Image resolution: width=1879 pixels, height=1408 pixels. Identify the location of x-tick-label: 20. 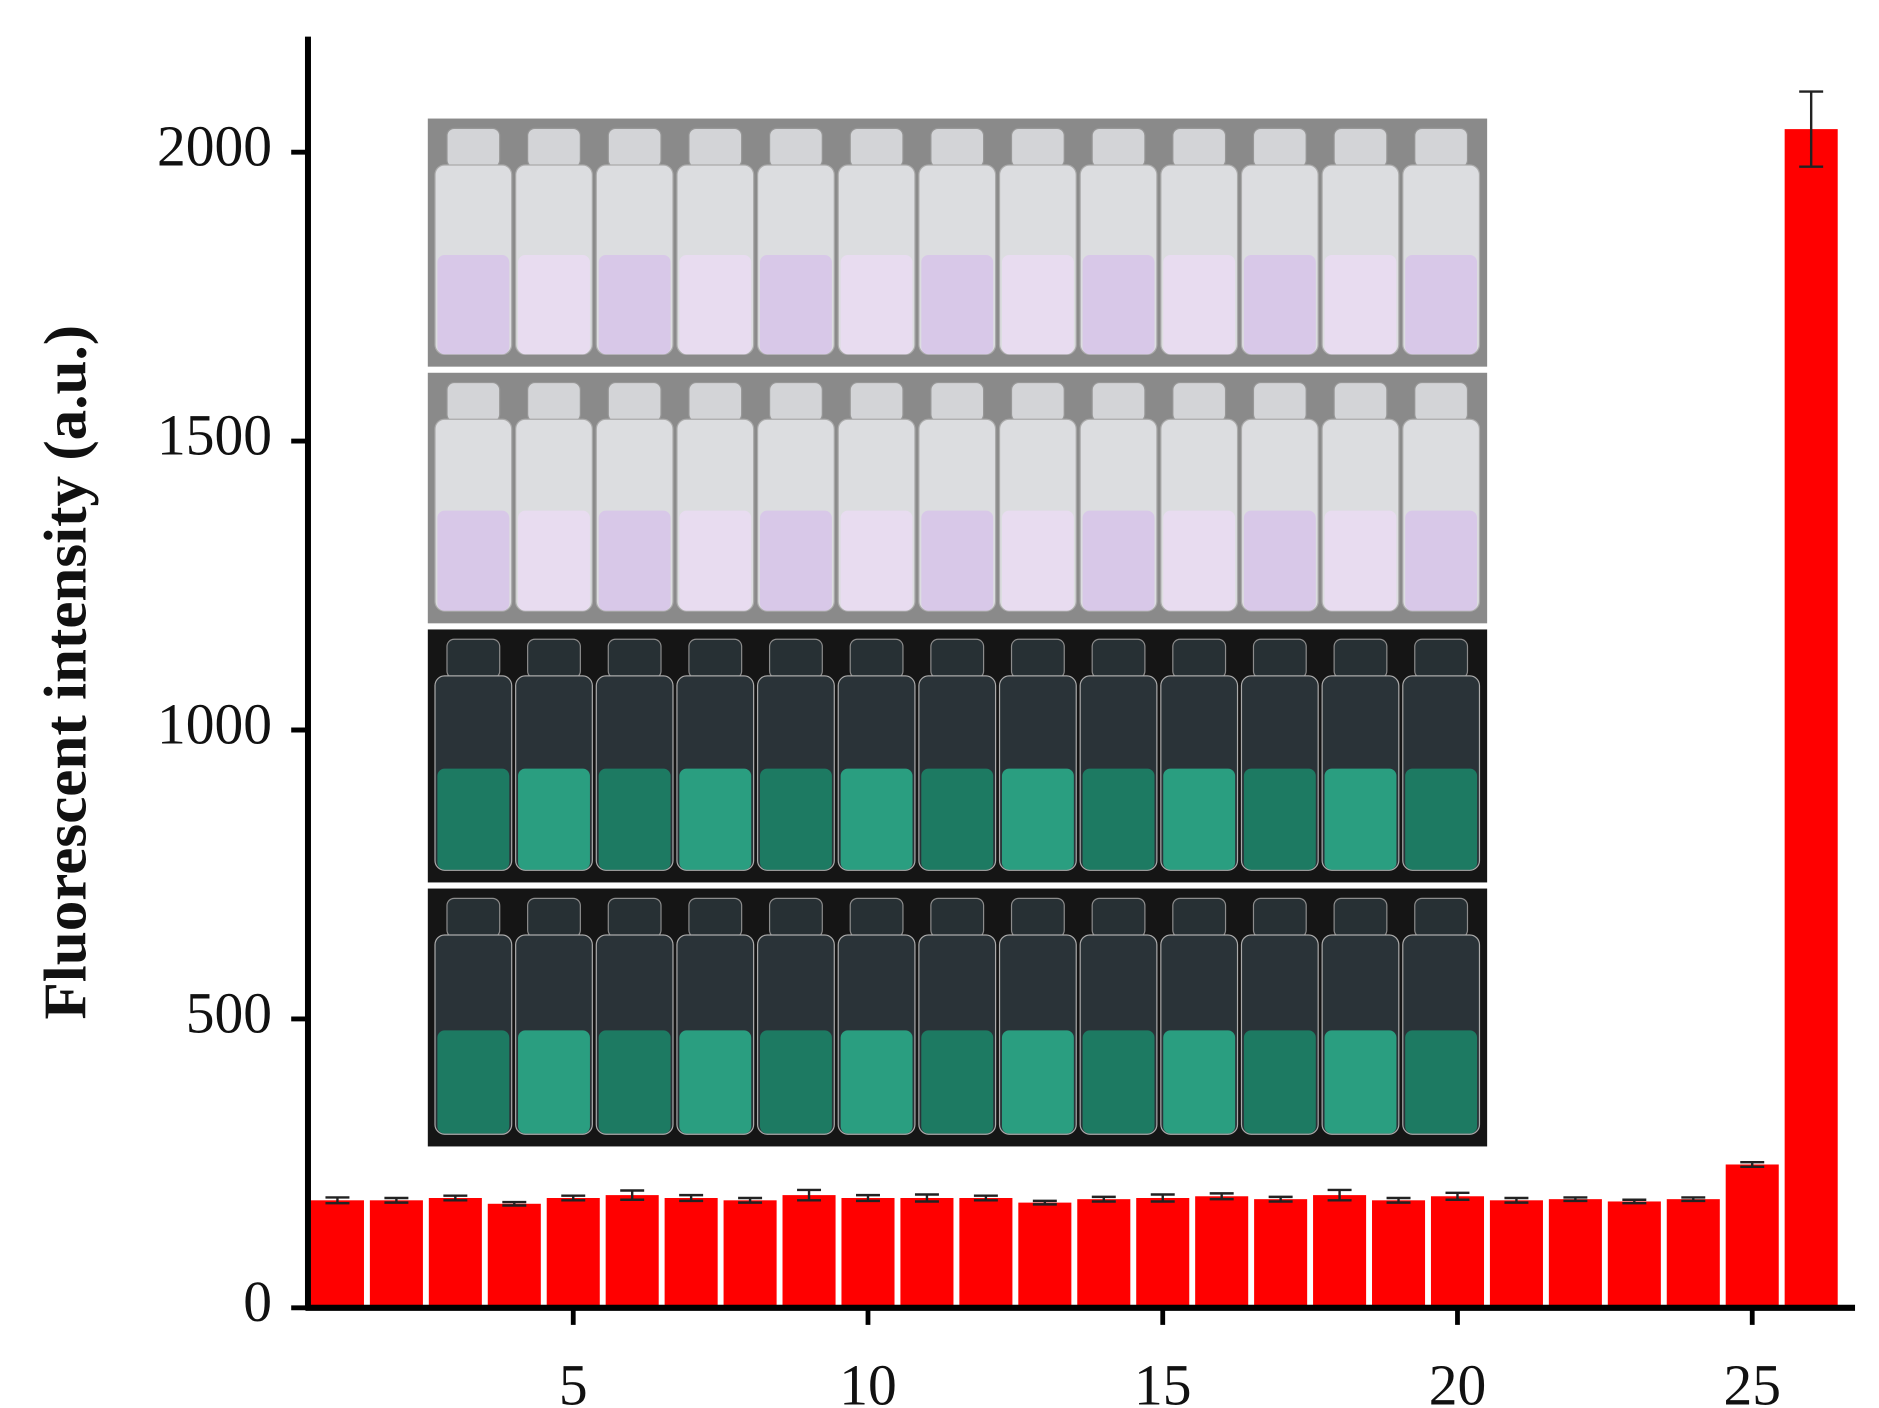
(1458, 1380).